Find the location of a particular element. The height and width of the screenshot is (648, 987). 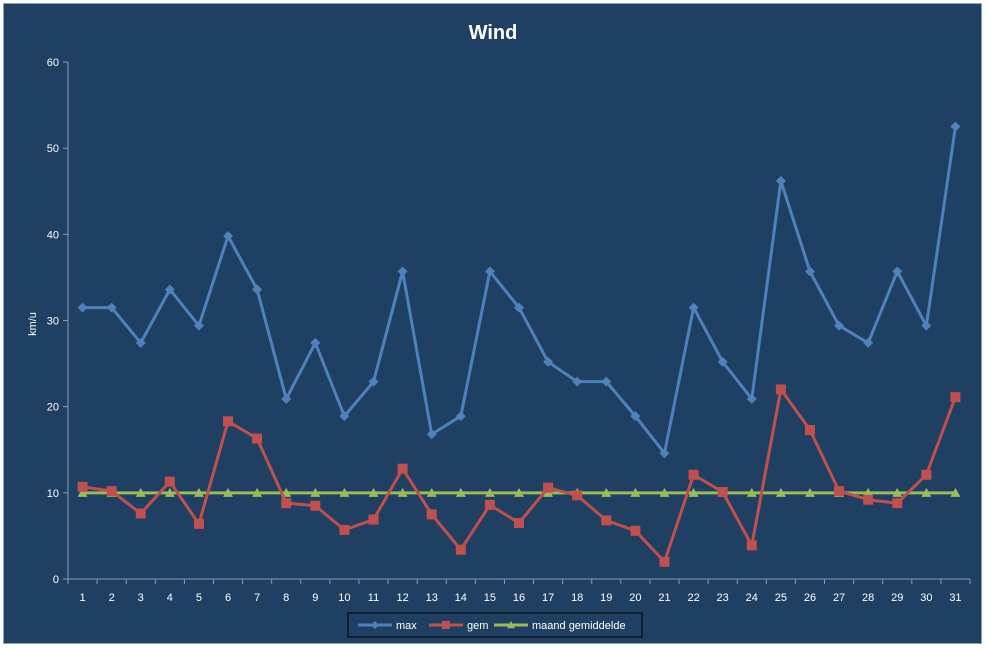

x-tick-label: 8 is located at coordinates (286, 598).